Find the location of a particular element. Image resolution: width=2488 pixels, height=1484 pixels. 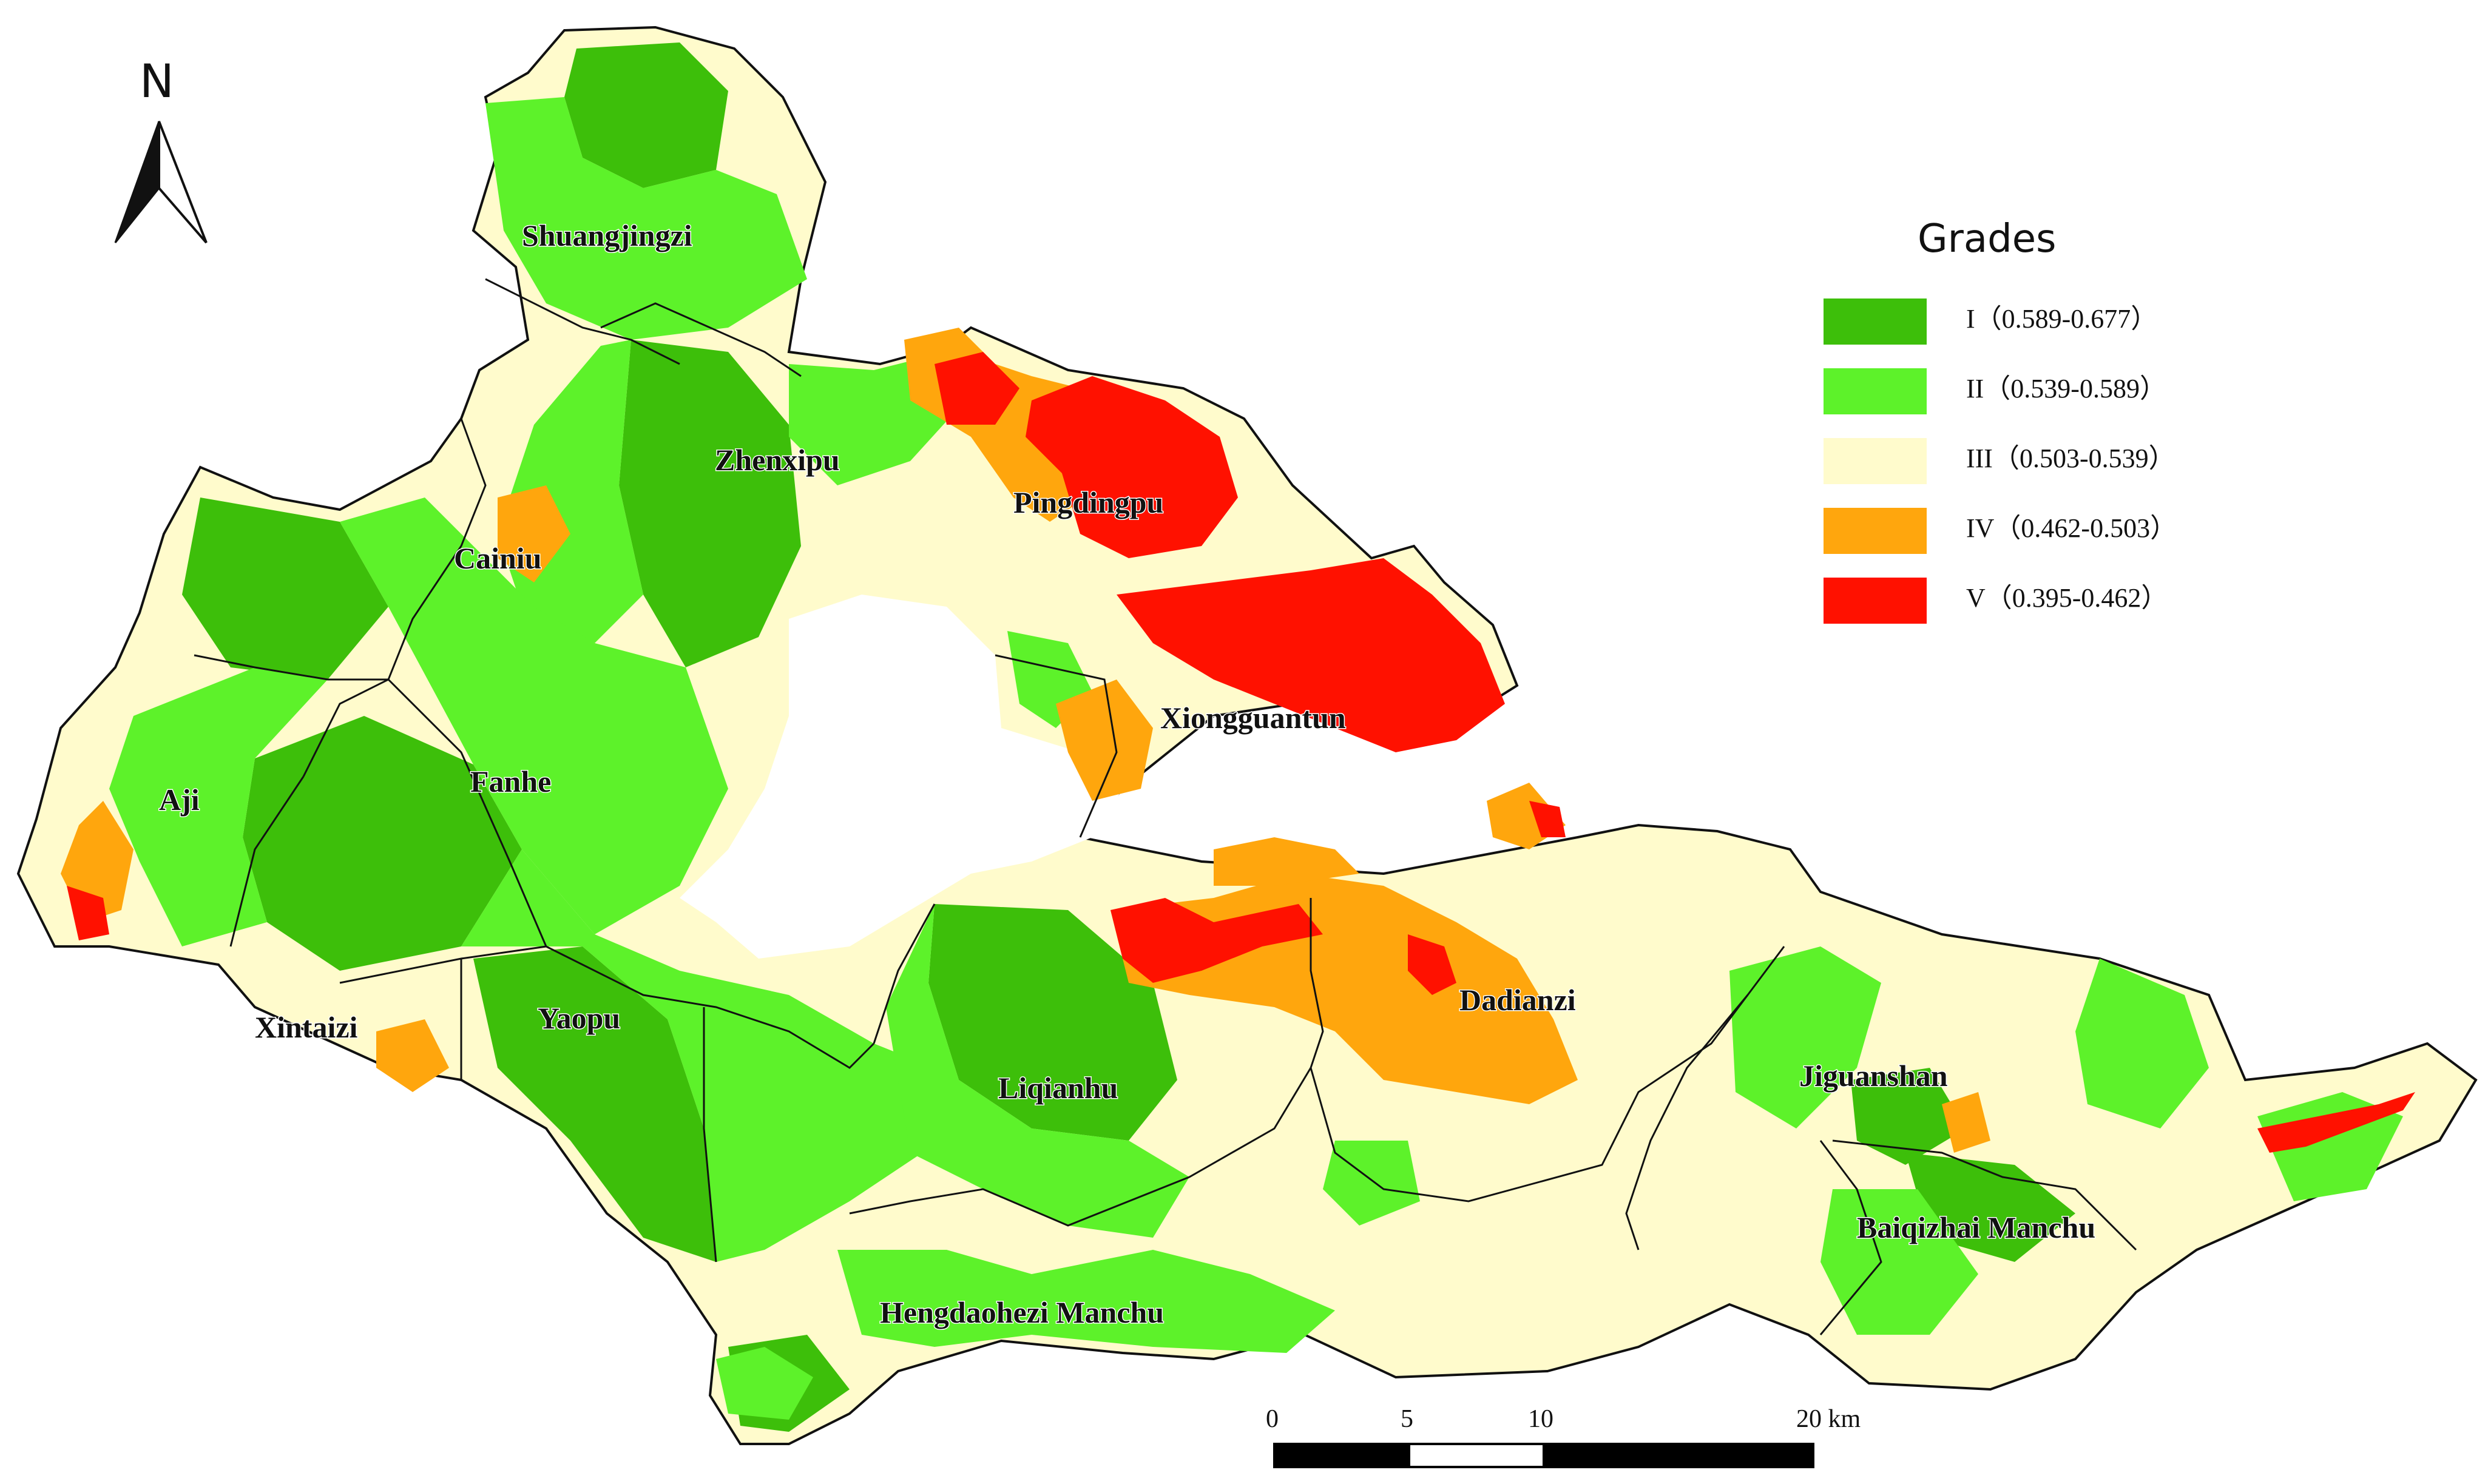

legend-swatch-grade-III is located at coordinates (1876, 461).